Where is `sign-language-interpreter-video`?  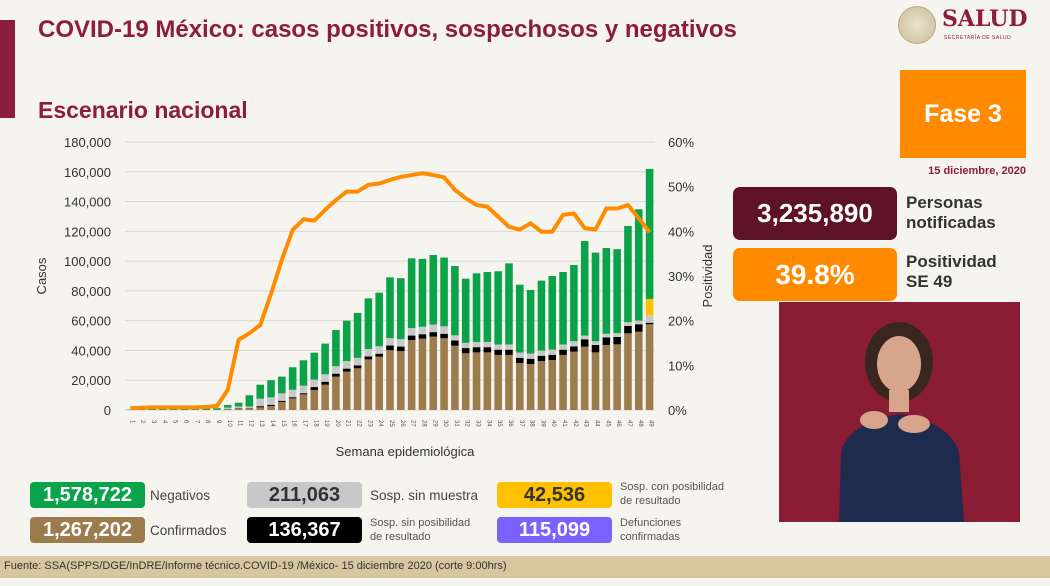 sign-language-interpreter-video is located at coordinates (899, 412).